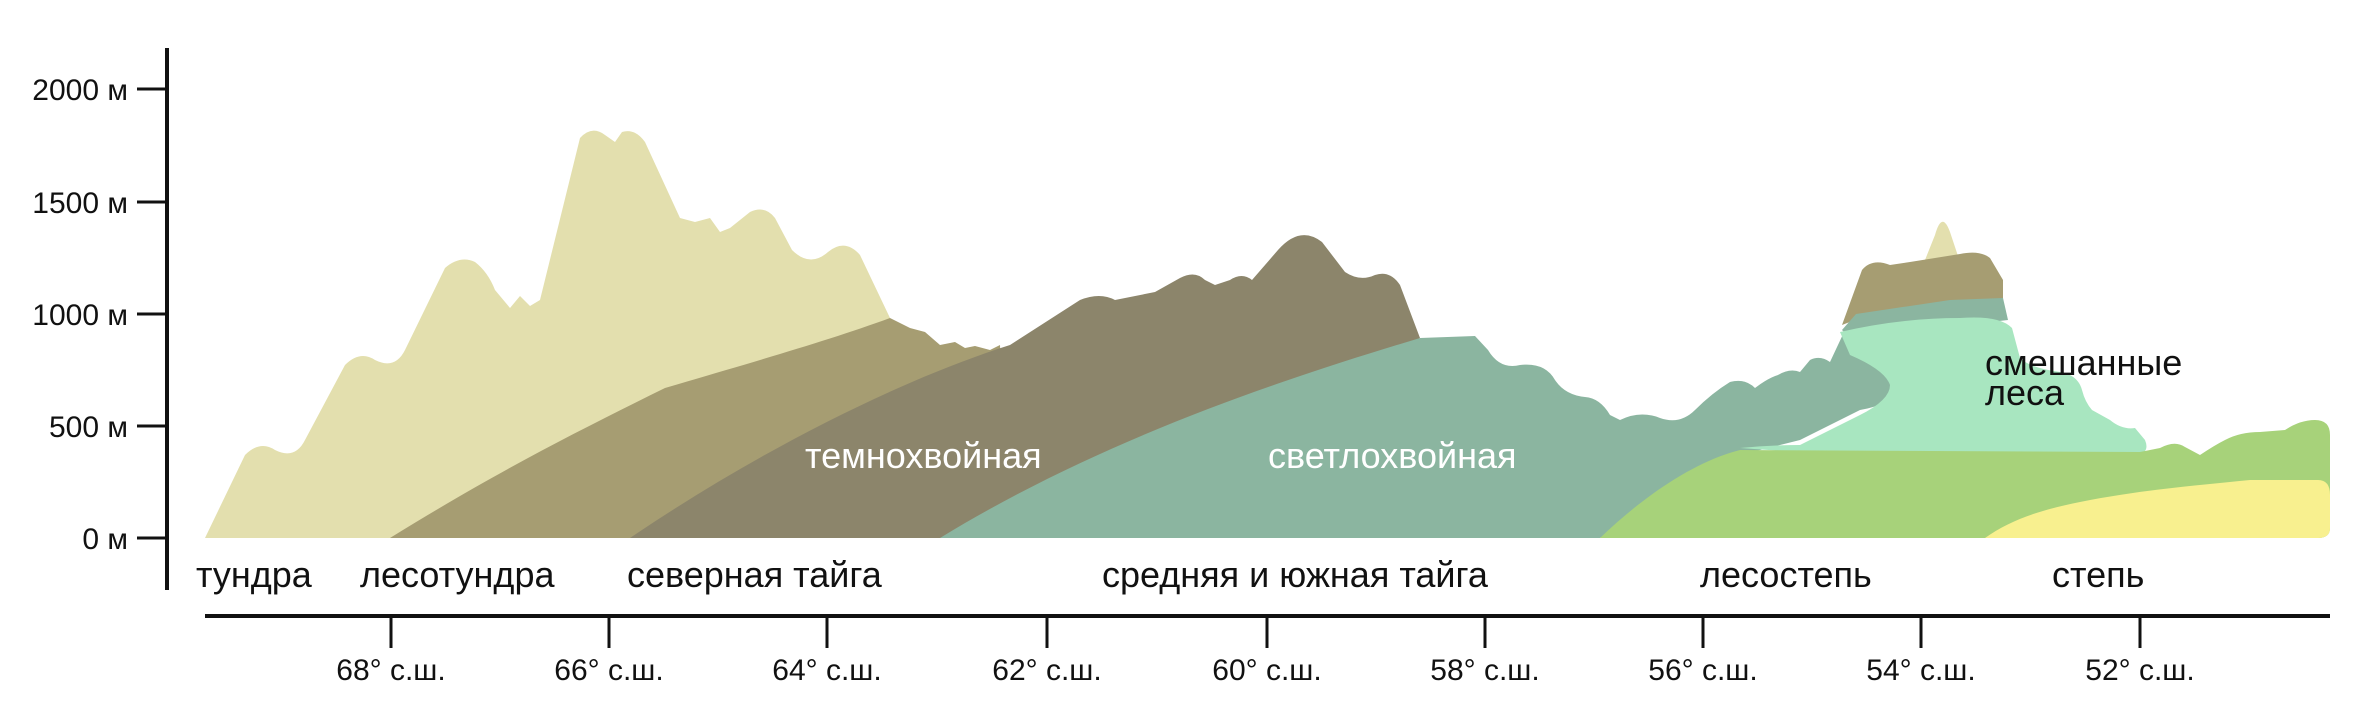 Image resolution: width=2358 pixels, height=720 pixels. I want to click on light-coniferous-band, so click(1418, 434).